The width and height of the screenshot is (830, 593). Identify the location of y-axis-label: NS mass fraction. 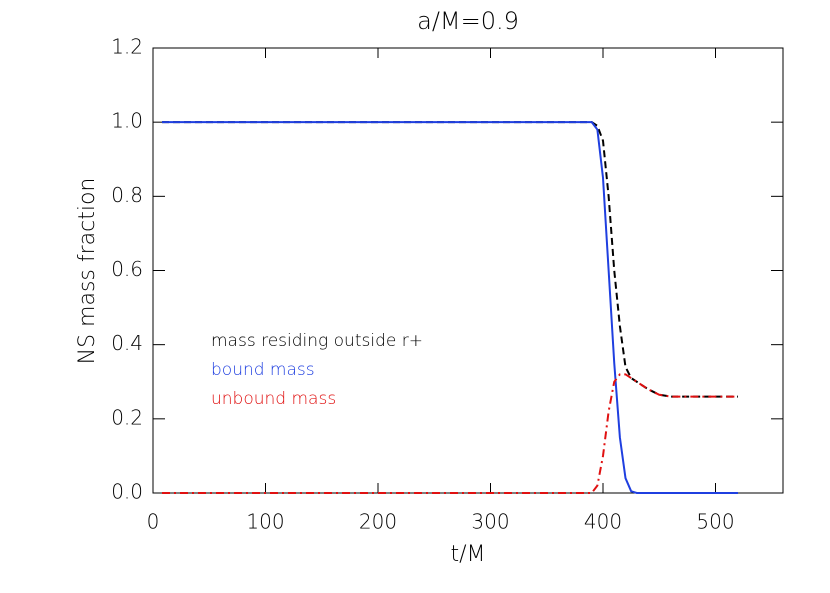
(87, 271).